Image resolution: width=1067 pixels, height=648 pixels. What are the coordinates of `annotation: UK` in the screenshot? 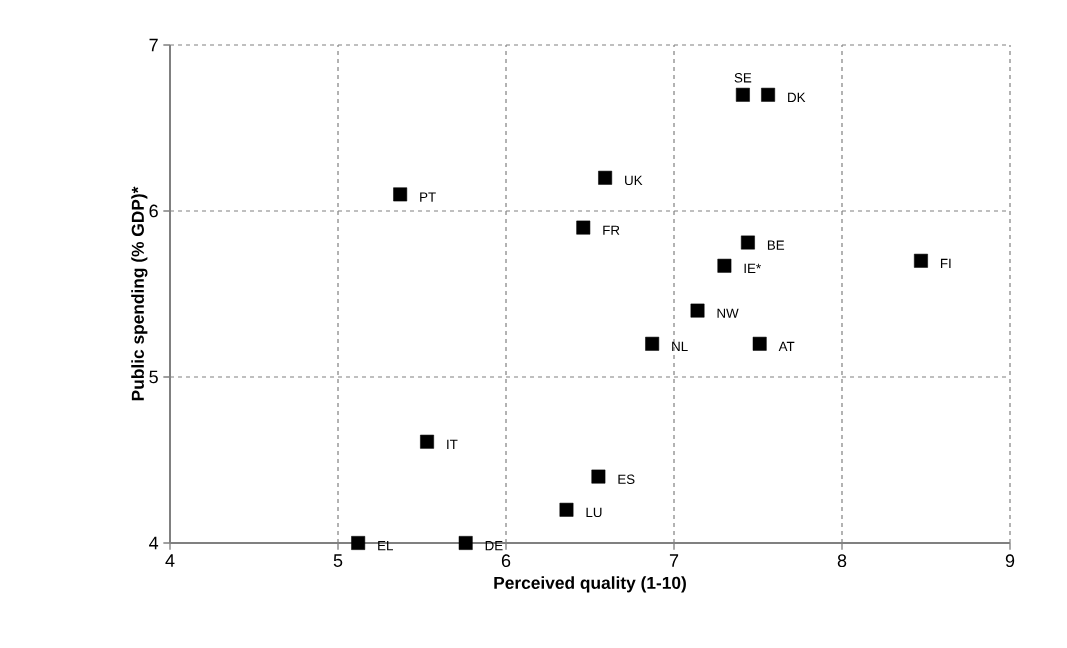 It's located at (634, 180).